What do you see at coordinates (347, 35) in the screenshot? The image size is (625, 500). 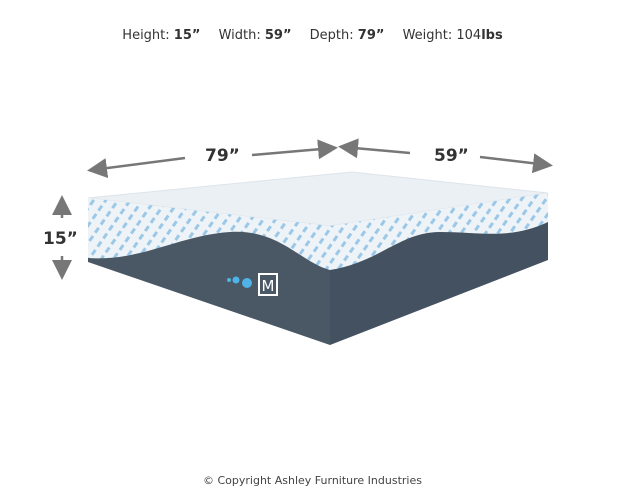 I see `spec-depth: Depth: 79”` at bounding box center [347, 35].